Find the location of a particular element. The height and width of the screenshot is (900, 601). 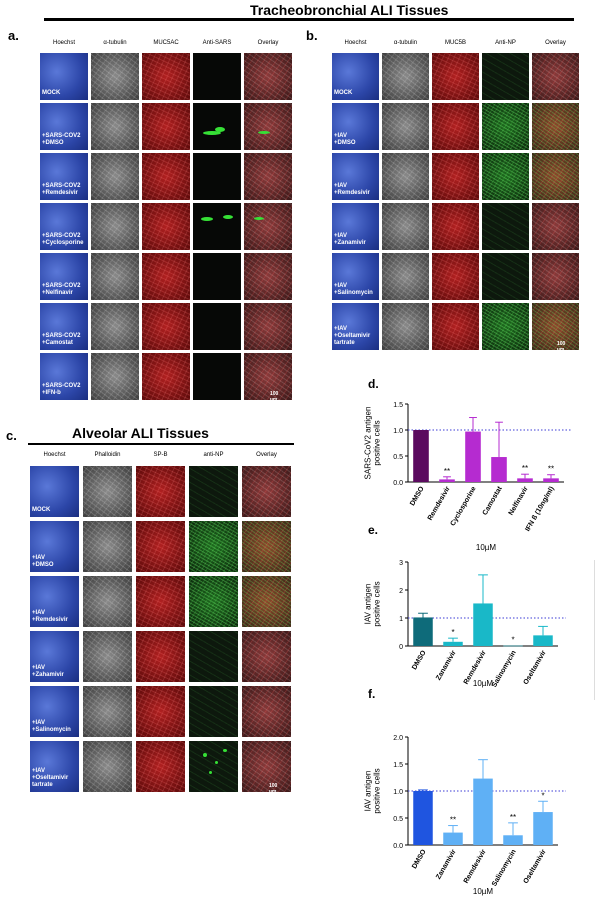

significance-mark: * is located at coordinates (542, 795).